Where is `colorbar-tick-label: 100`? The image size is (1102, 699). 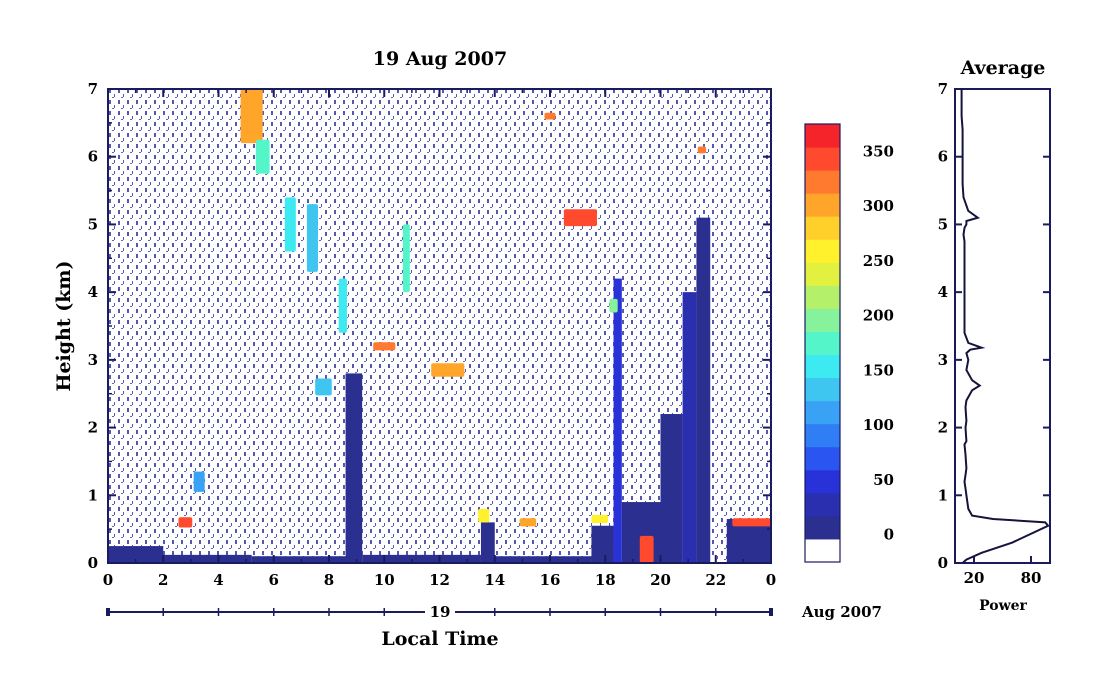
colorbar-tick-label: 100 is located at coordinates (878, 425).